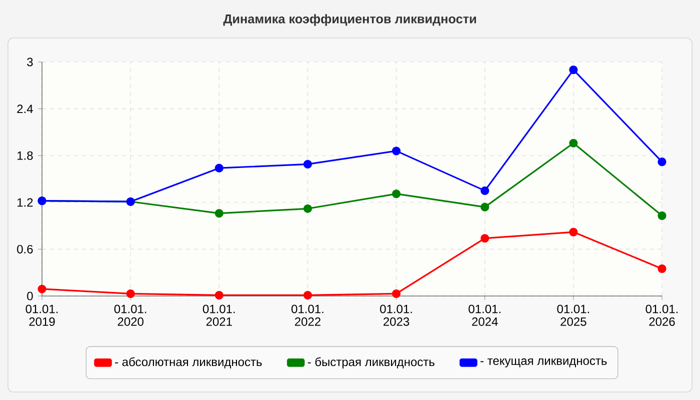  What do you see at coordinates (25, 249) in the screenshot?
I see `y-tick-label: 0.6` at bounding box center [25, 249].